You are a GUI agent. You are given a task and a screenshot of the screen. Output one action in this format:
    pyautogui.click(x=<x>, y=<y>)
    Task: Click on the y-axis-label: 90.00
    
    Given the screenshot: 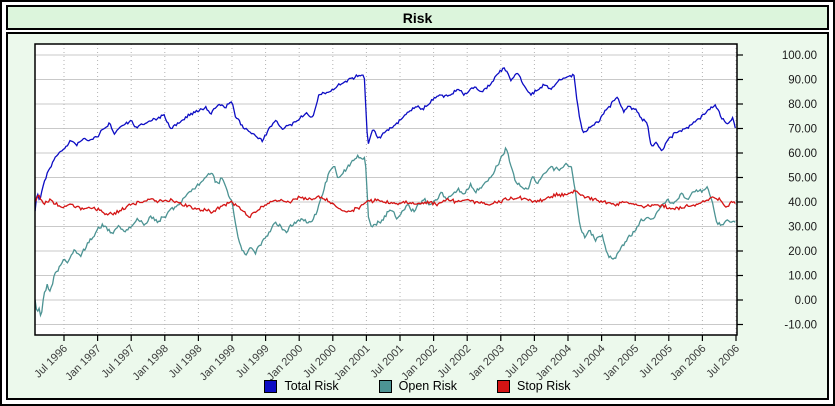 What is the action you would take?
    pyautogui.click(x=802, y=81)
    